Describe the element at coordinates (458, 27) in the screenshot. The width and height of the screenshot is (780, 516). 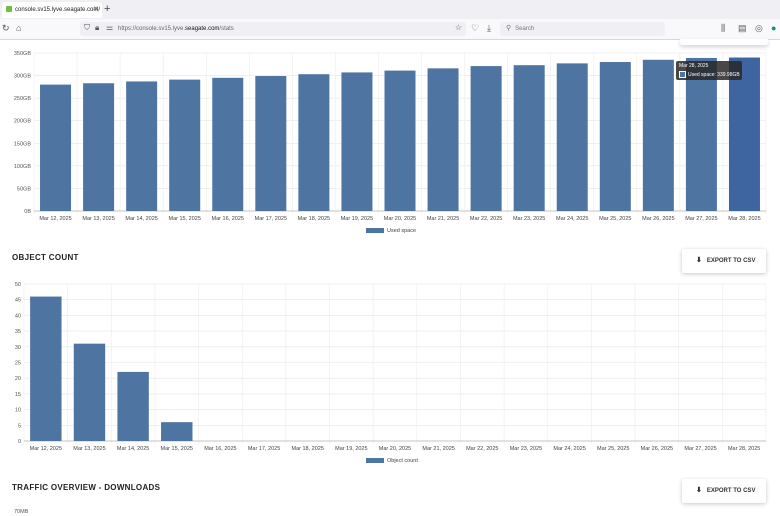
I see `bookmark-star-icon: ☆` at that location.